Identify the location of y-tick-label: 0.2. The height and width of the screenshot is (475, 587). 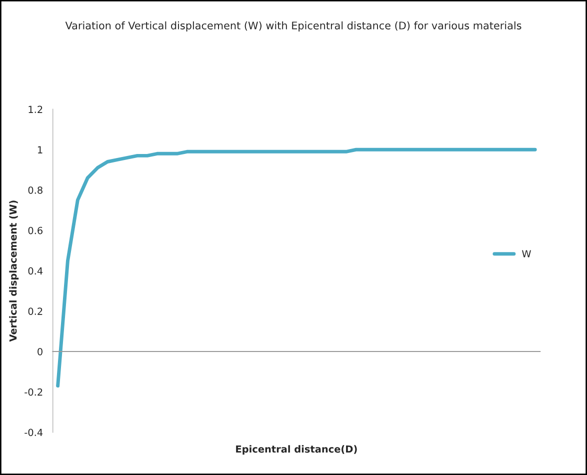
(35, 311).